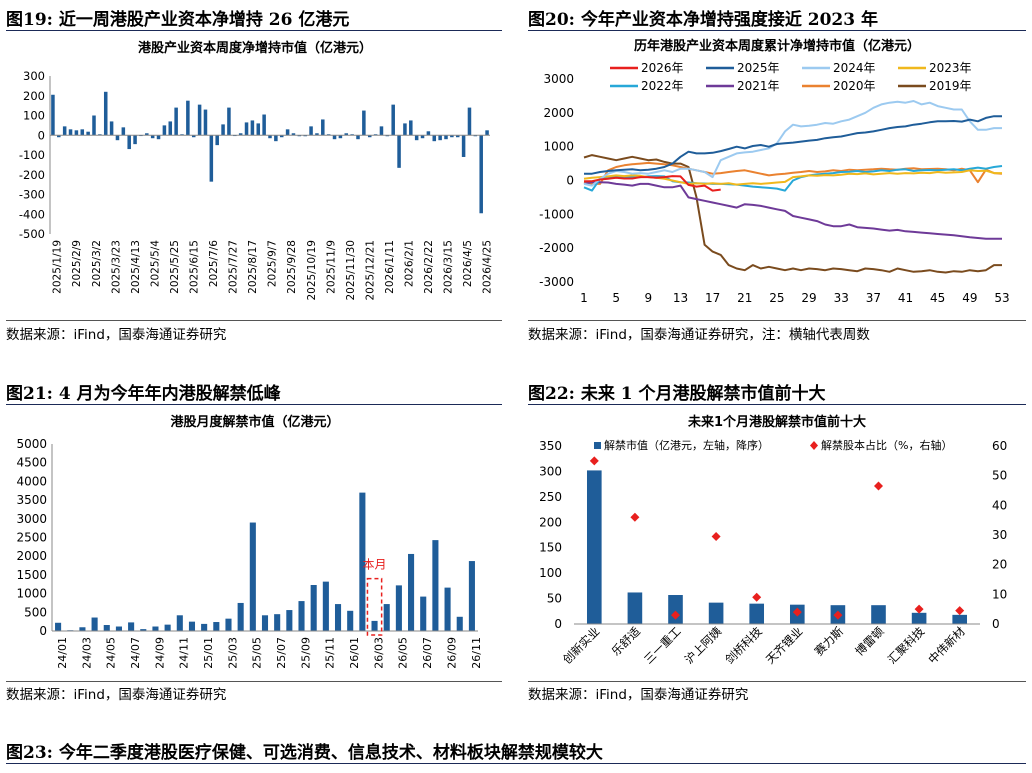  I want to click on figure-22-source: 数据来源：iFind，国泰海通证券研究, so click(638, 695).